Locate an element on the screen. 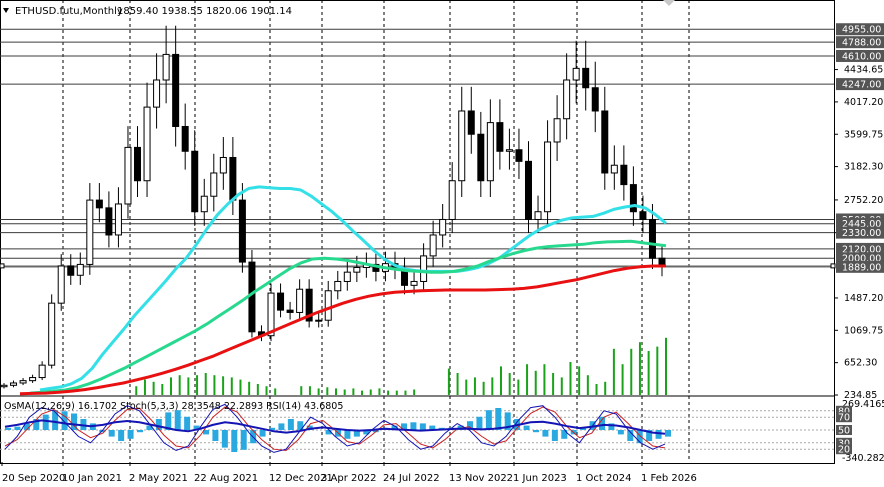  level-label: 4610.00 is located at coordinates (861, 56).